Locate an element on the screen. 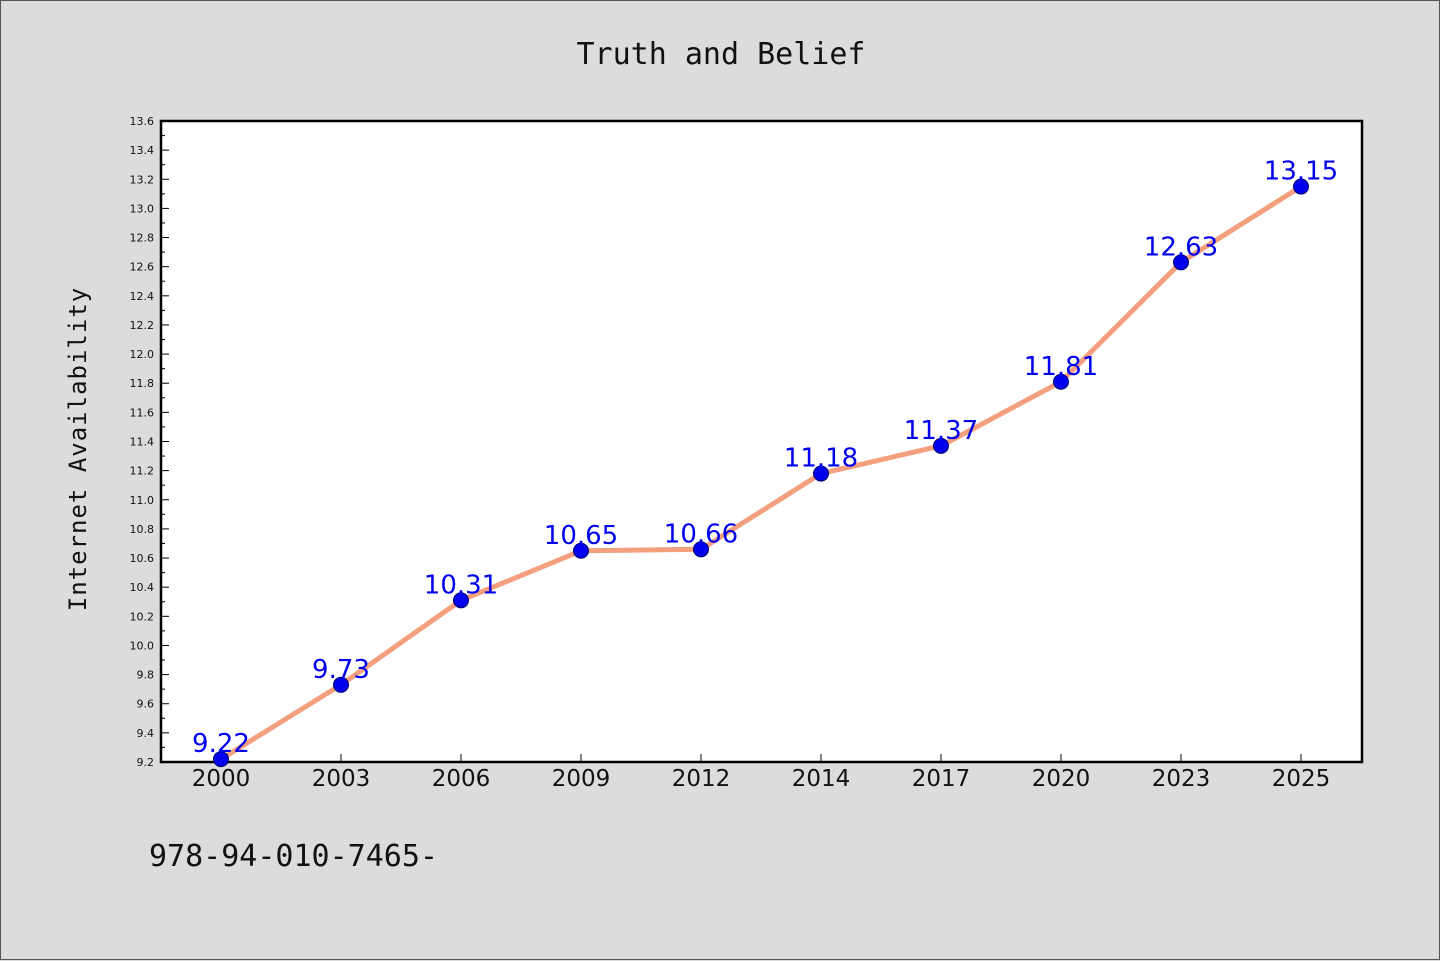  y-tick-label: 12.8 is located at coordinates (142, 238).